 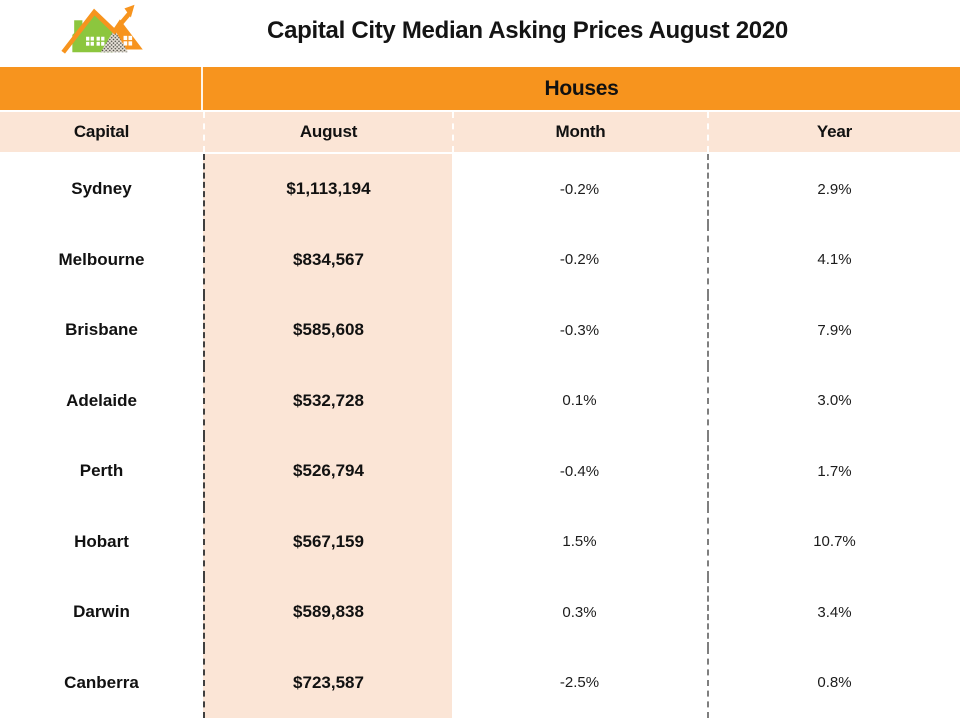 I want to click on table-row-perth: Perth $526,794 -0.4% 1.7%, so click(x=480, y=471).